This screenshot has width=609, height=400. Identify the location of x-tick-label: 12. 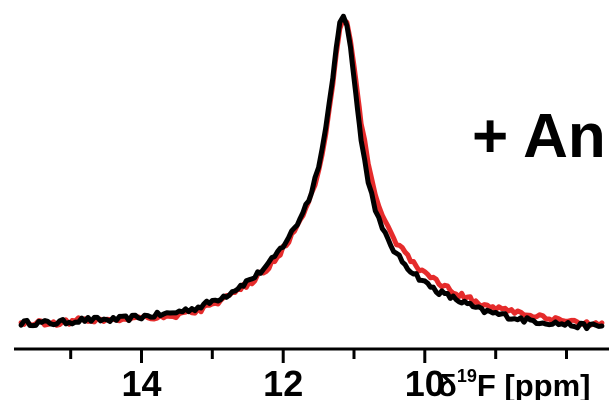
(283, 381).